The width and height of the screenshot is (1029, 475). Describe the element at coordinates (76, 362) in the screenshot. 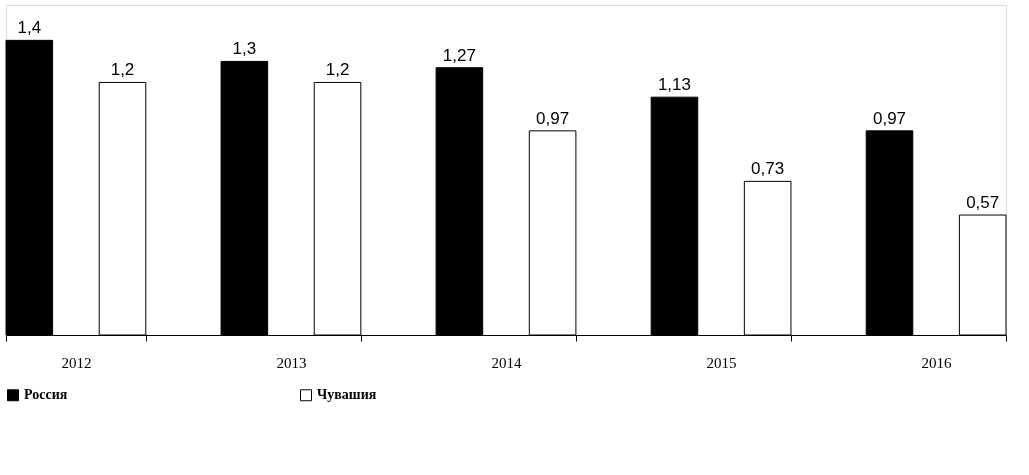

I see `x-tick-label: 2012` at that location.